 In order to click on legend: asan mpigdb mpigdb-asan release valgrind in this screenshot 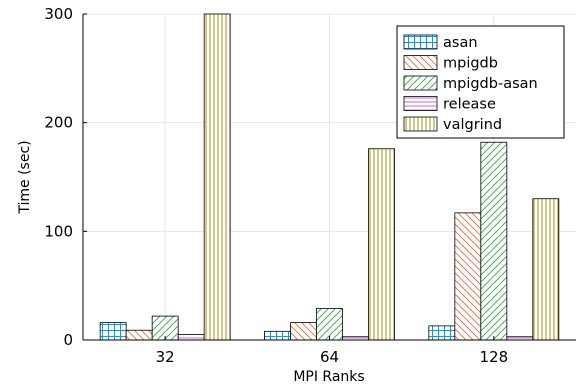, I will do `click(480, 82)`.